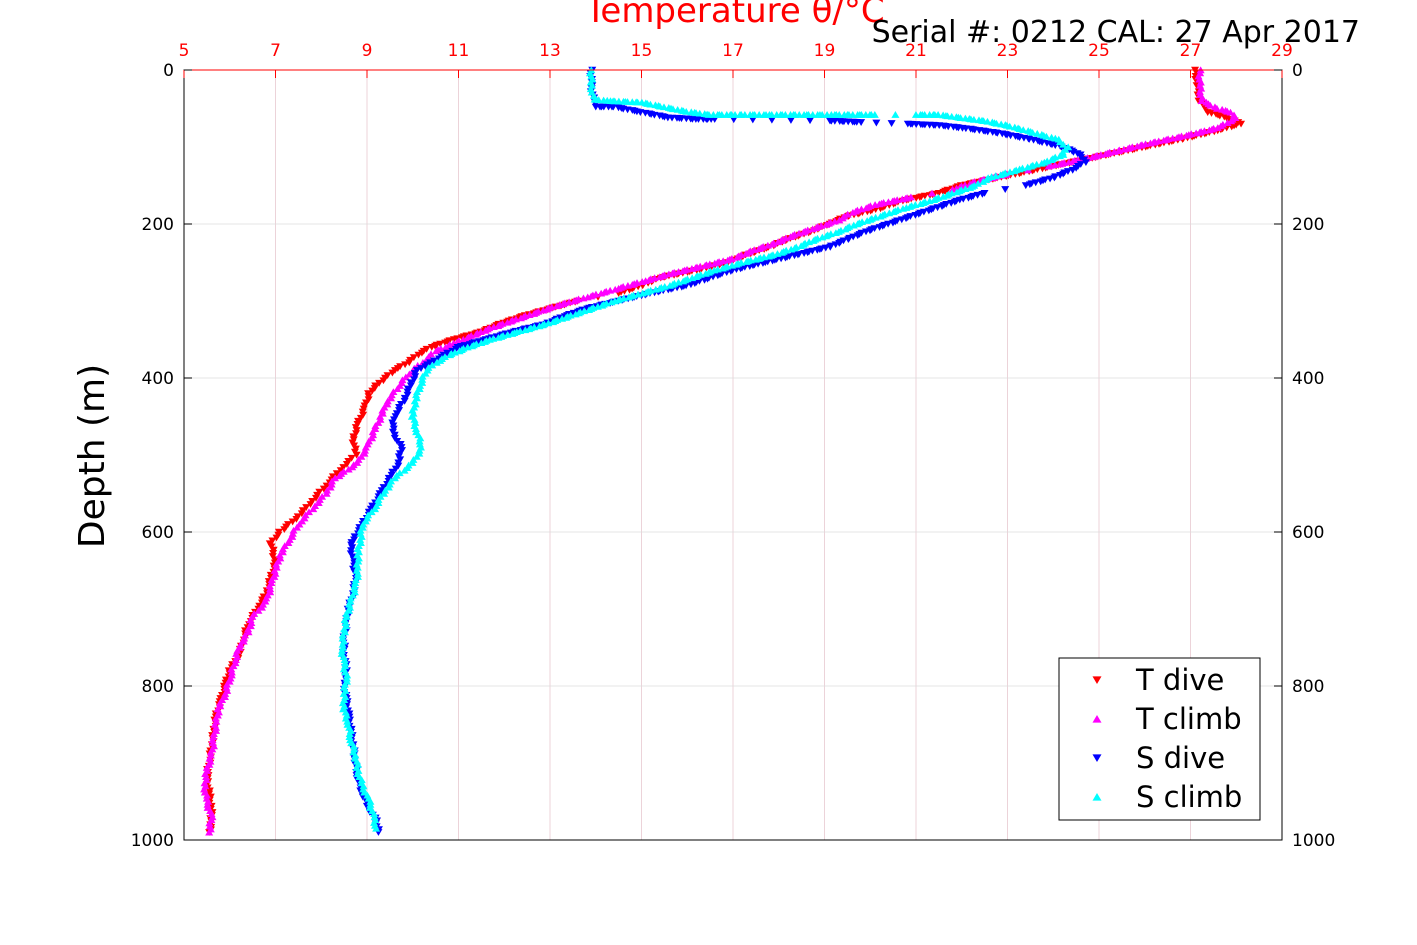  Describe the element at coordinates (1308, 533) in the screenshot. I see `y-tick-label-right: 600` at that location.